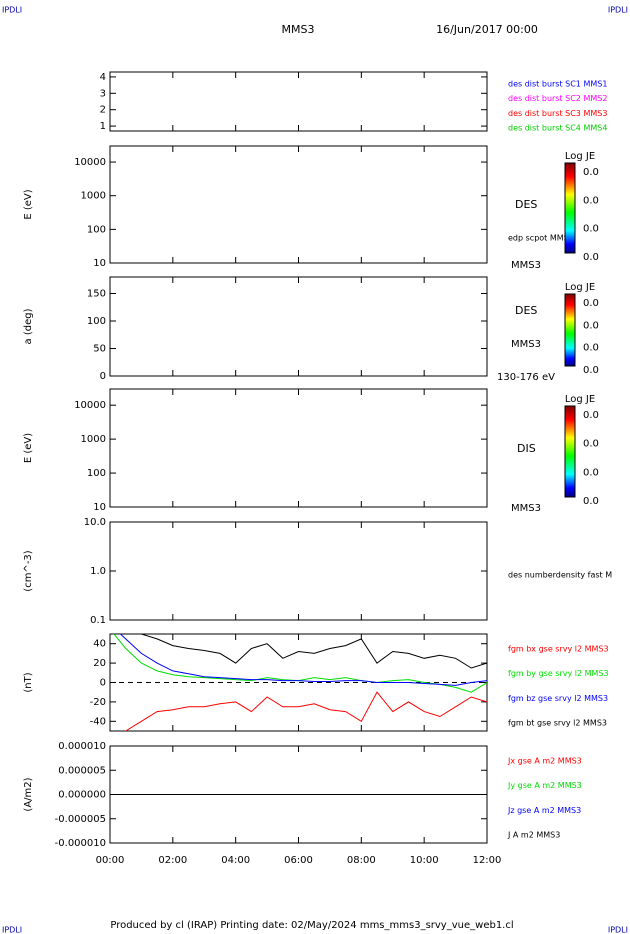  What do you see at coordinates (526, 377) in the screenshot?
I see `annotation: 130-176 eV` at bounding box center [526, 377].